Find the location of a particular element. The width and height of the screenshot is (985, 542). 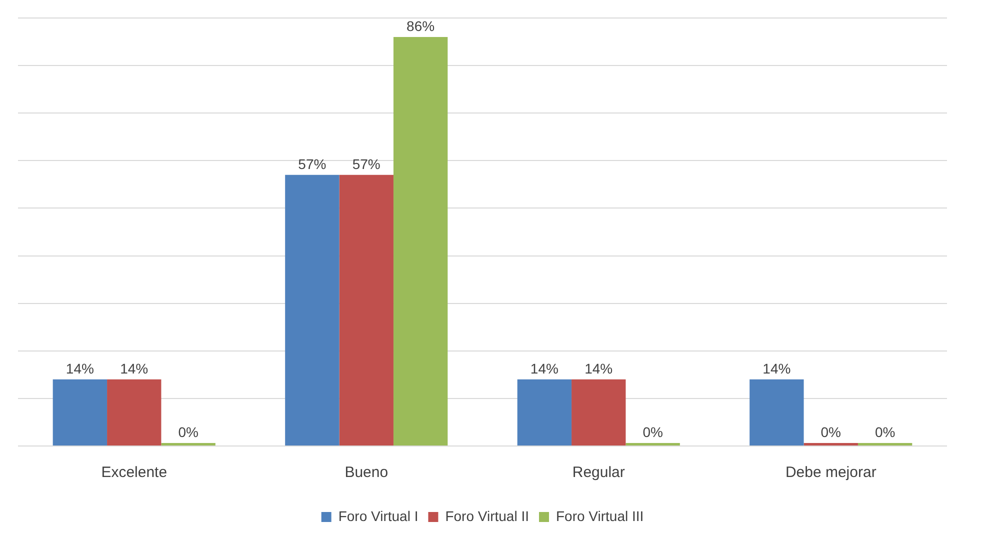

x-tick-label: Debe mejorar is located at coordinates (830, 473).